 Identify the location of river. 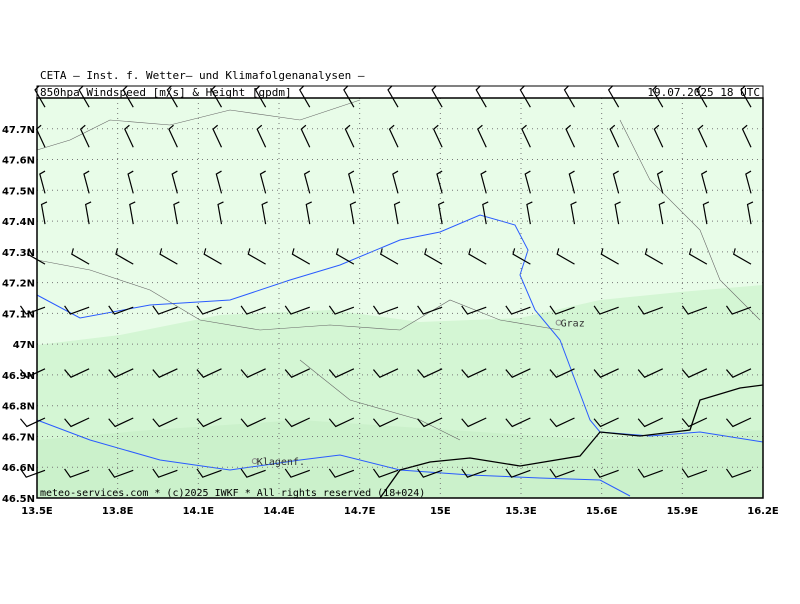
(333, 458).